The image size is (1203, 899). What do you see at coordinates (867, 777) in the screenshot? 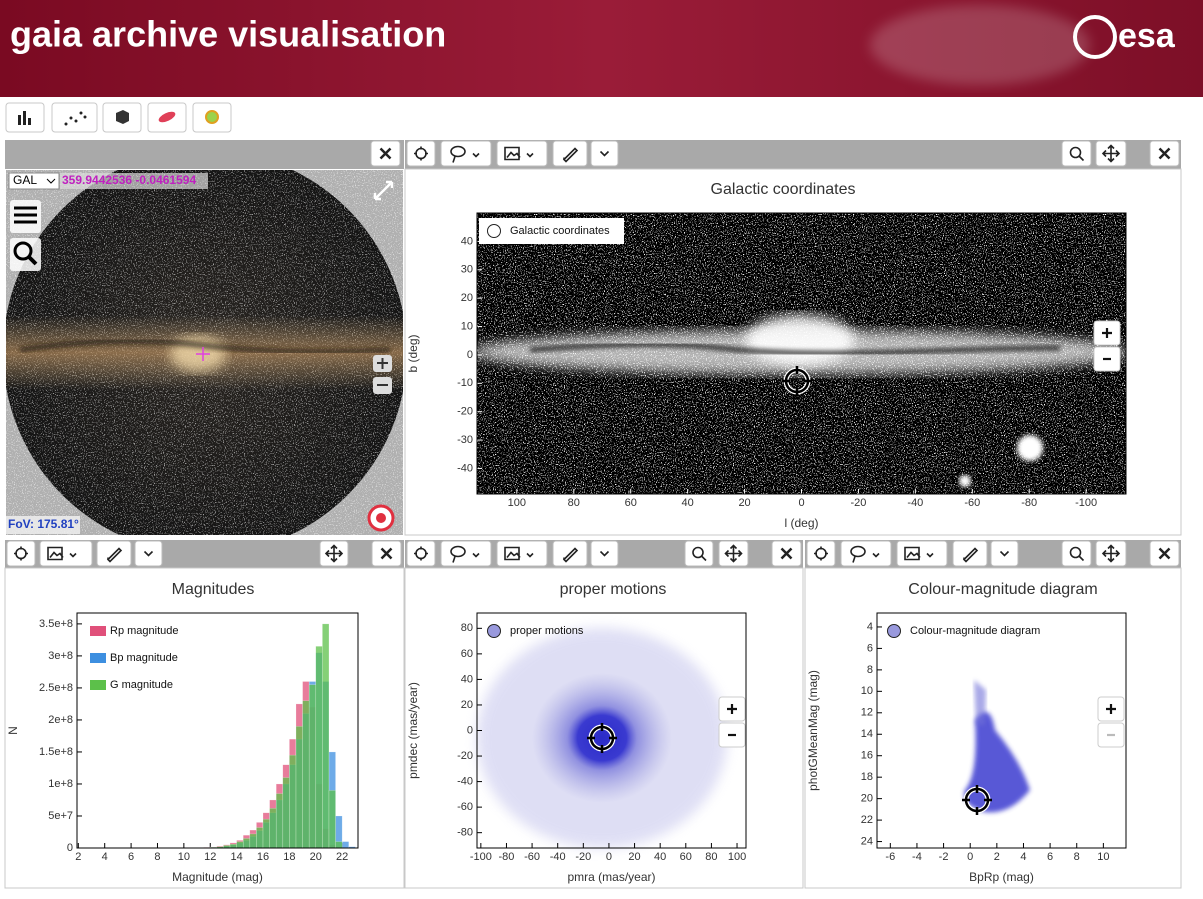
I see `y-tick-label: 18` at bounding box center [867, 777].